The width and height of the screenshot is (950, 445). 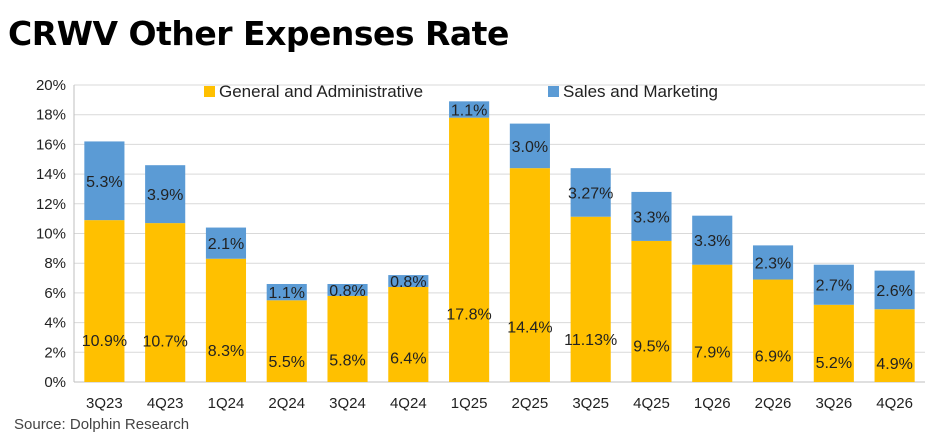 I want to click on x-tick-label: 4Q23, so click(x=165, y=403).